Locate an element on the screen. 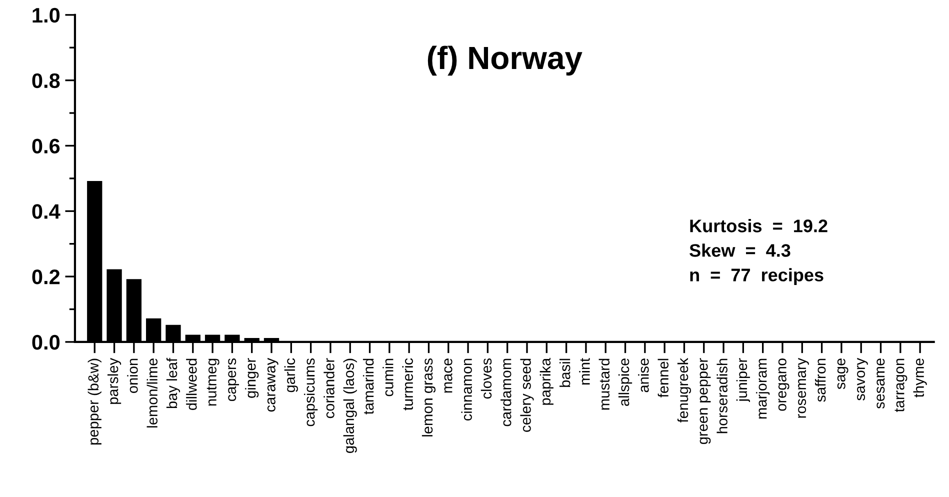 The image size is (949, 497). x-tick-label: sage is located at coordinates (842, 374).